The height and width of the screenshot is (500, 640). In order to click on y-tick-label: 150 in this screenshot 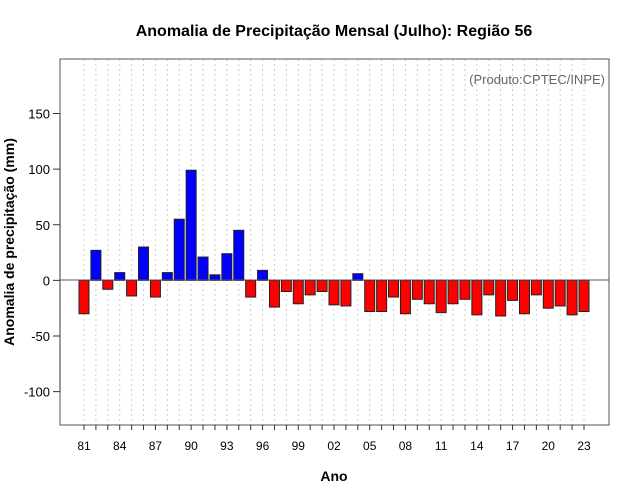, I will do `click(39, 114)`.